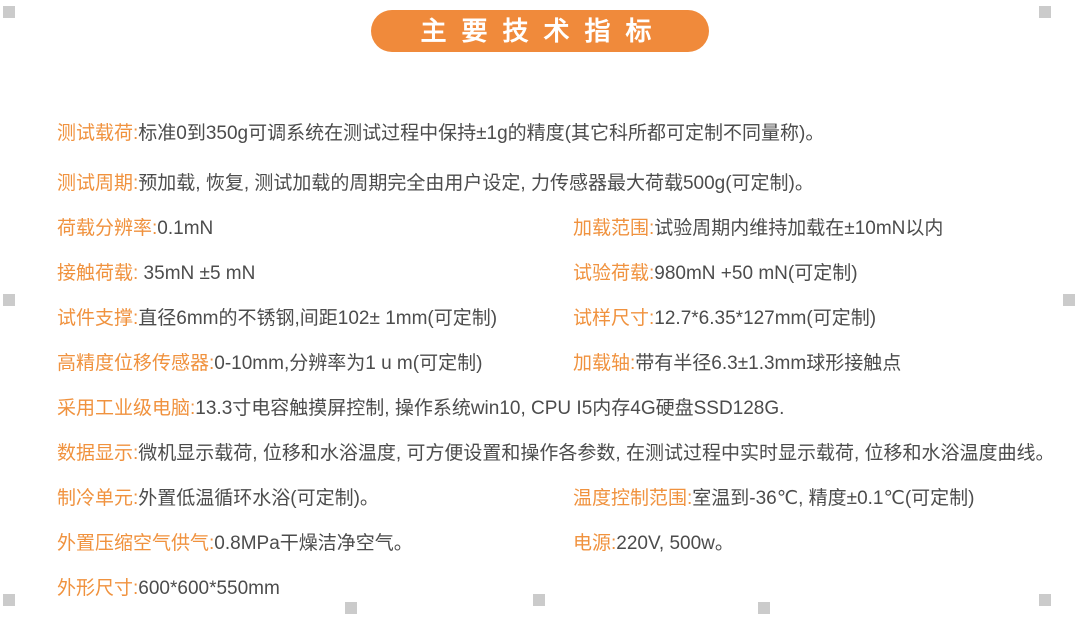  I want to click on spec-item: 加载轴:带有半径6.3±1.3mm球形接触点, so click(737, 361).